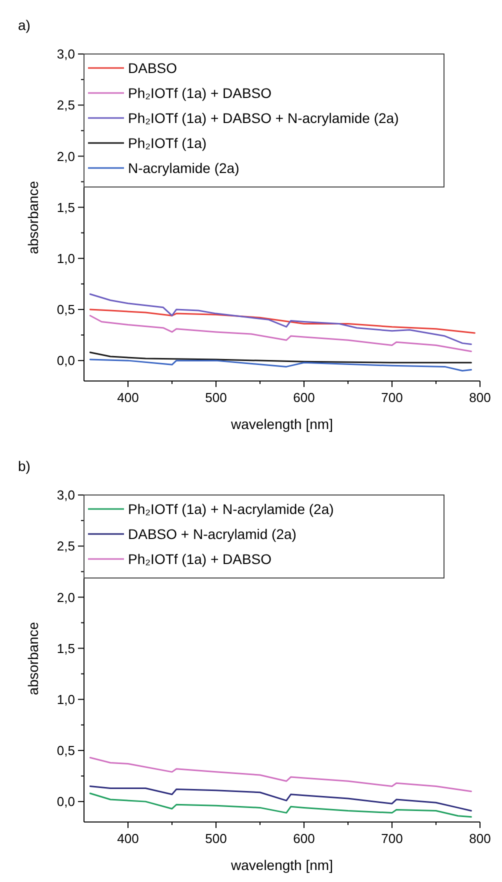 Image resolution: width=502 pixels, height=882 pixels. What do you see at coordinates (263, 118) in the screenshot?
I see `legend-label: Ph₂IOTf (1a) + DABSO + N-acrylamide (2a)` at bounding box center [263, 118].